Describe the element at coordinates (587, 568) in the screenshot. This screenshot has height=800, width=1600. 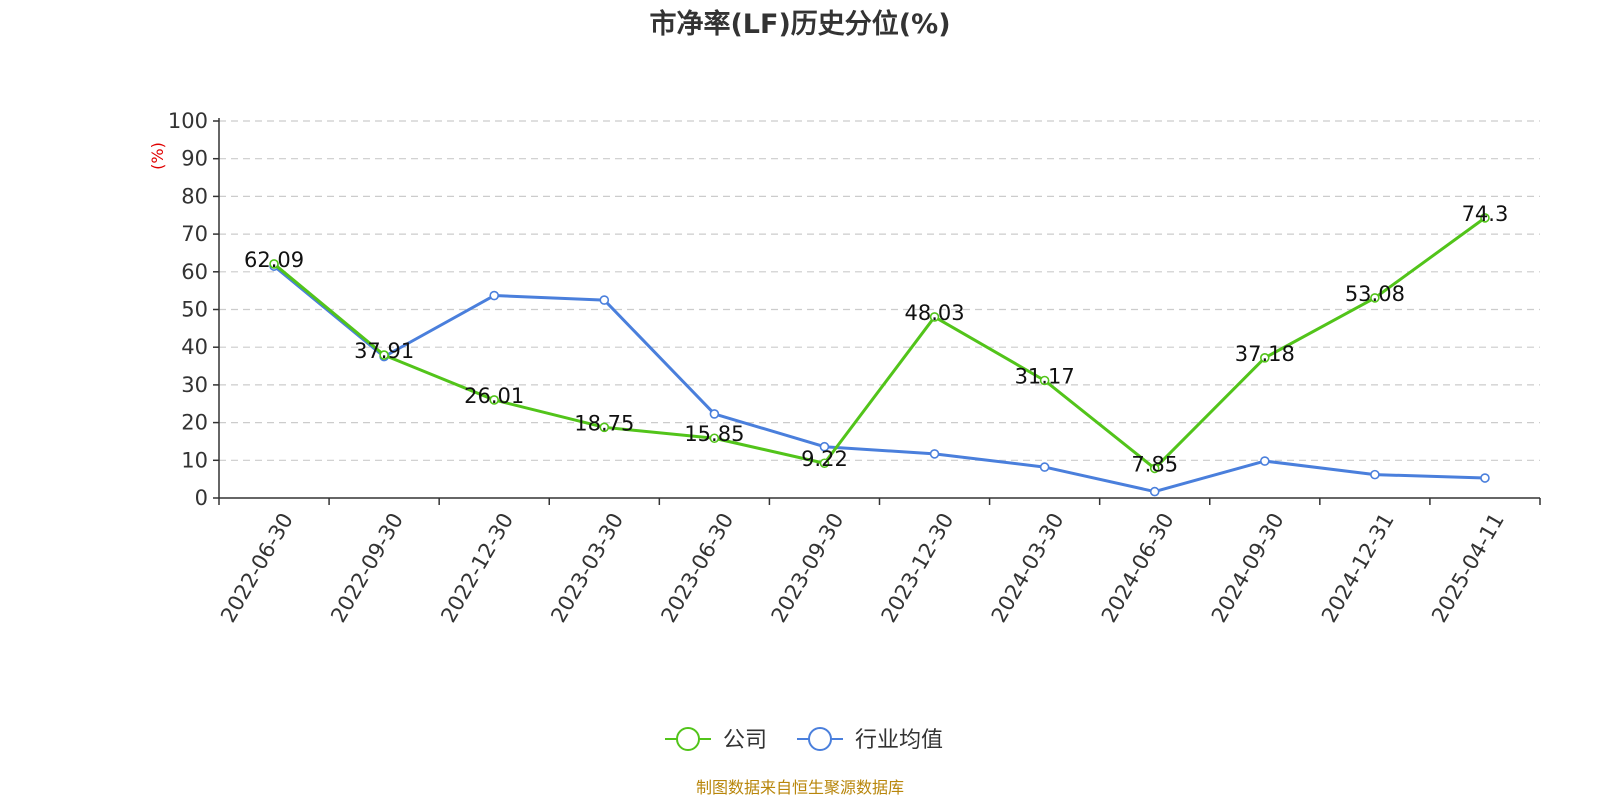
I see `x-tick-label: 2023-03-30` at that location.